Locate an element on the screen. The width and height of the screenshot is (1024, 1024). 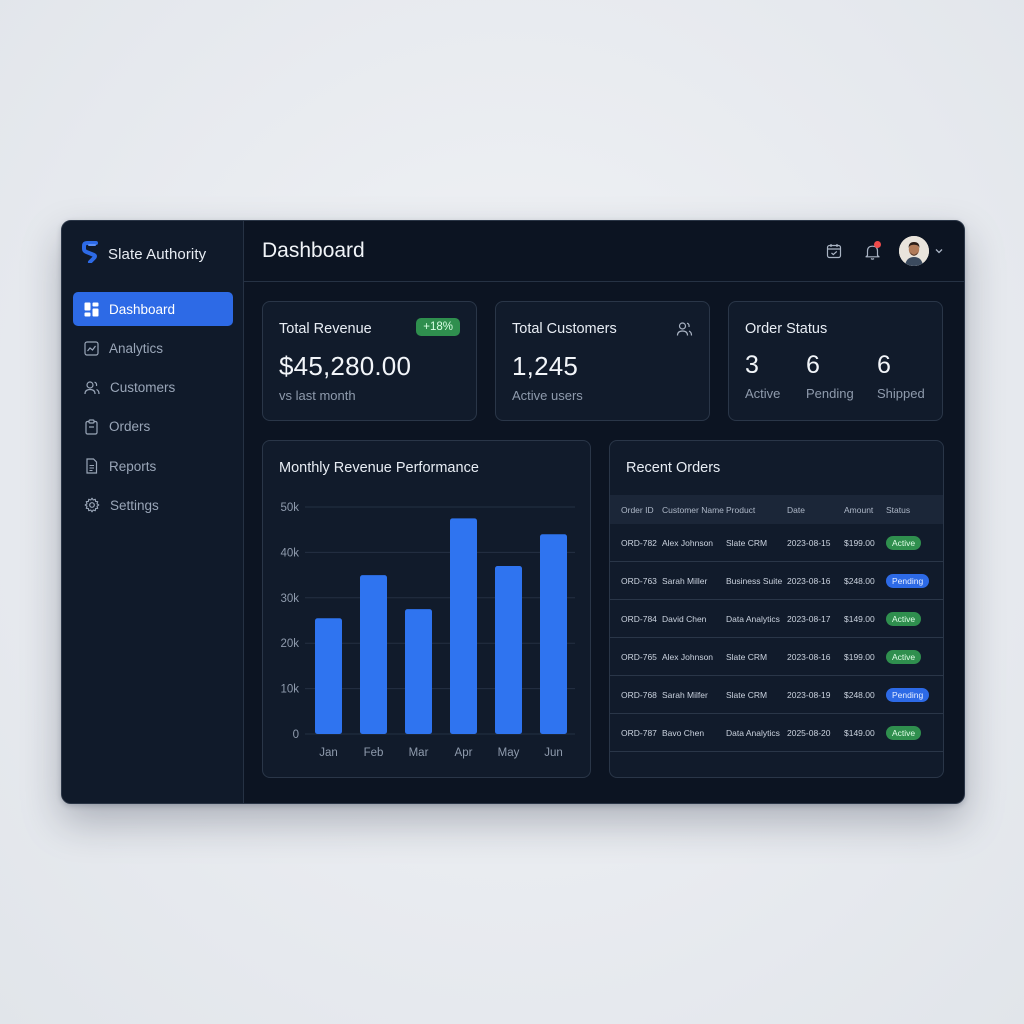
brand-name: Slate Authority is located at coordinates (157, 254).